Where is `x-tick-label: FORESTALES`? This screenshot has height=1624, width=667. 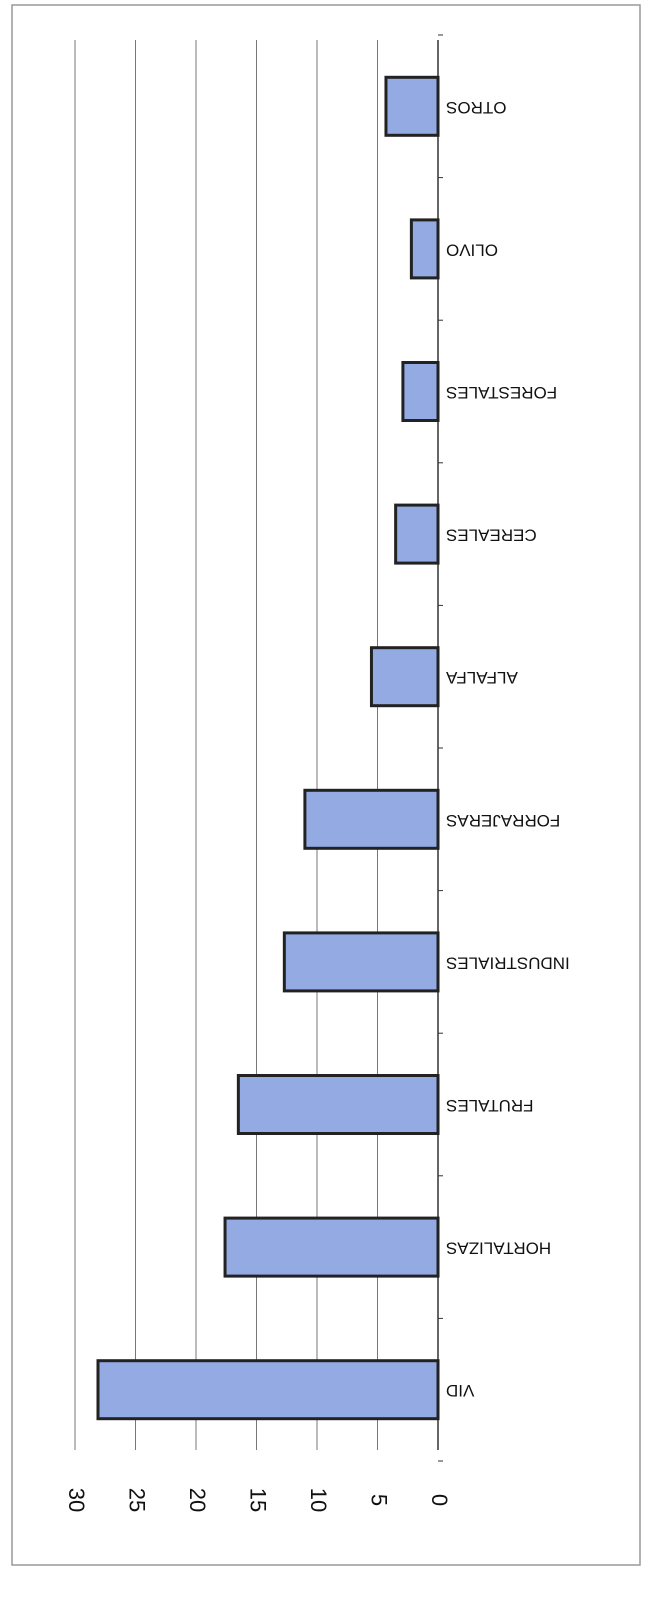 x-tick-label: FORESTALES is located at coordinates (501, 392).